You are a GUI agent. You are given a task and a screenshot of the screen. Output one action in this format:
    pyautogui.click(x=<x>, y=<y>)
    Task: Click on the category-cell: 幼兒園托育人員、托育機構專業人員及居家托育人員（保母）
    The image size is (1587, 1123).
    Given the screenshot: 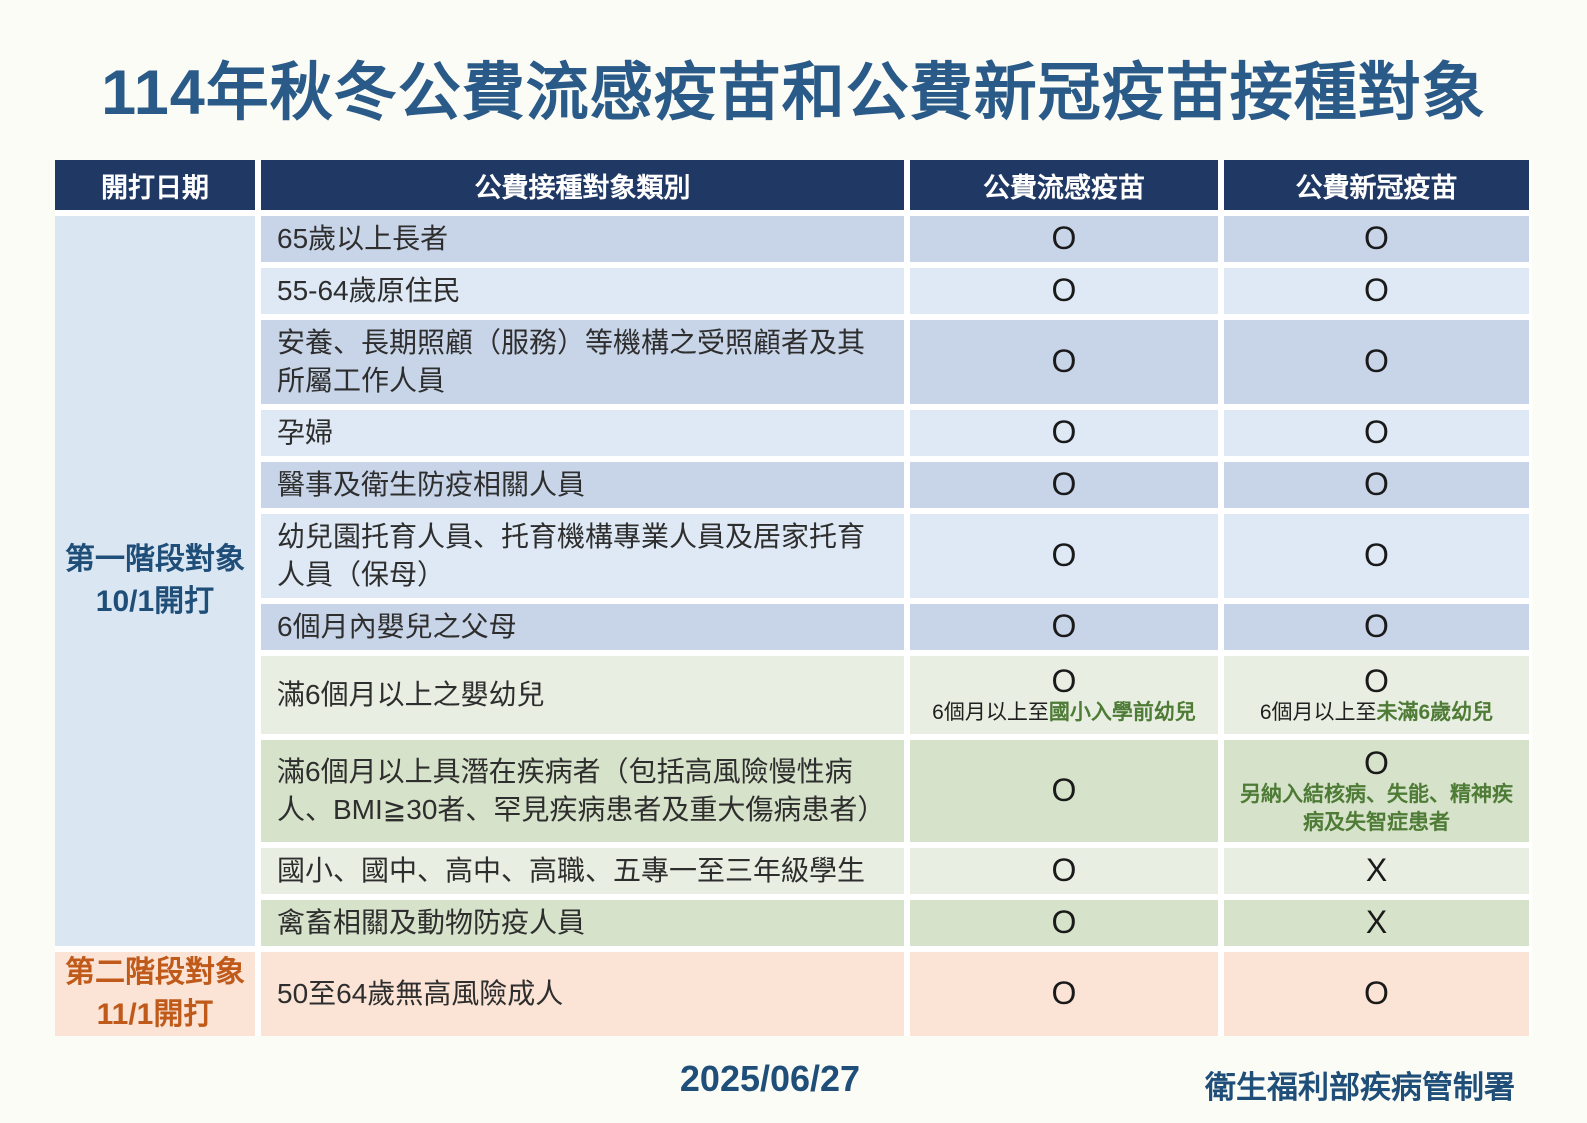 What is the action you would take?
    pyautogui.click(x=582, y=556)
    